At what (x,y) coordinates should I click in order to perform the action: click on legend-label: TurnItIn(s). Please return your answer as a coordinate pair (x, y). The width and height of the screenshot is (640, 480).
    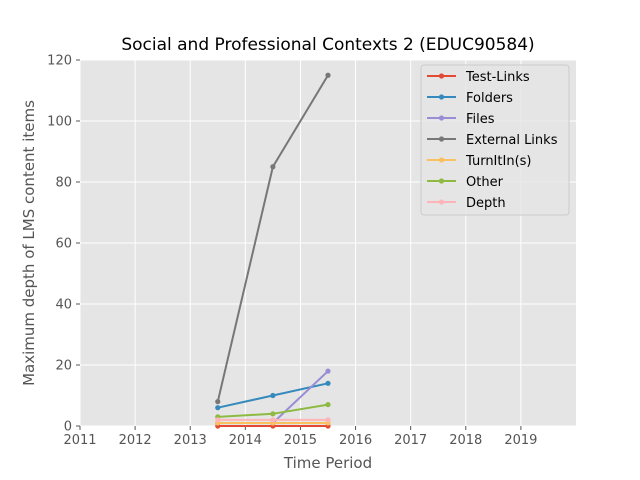
    Looking at the image, I should click on (498, 161).